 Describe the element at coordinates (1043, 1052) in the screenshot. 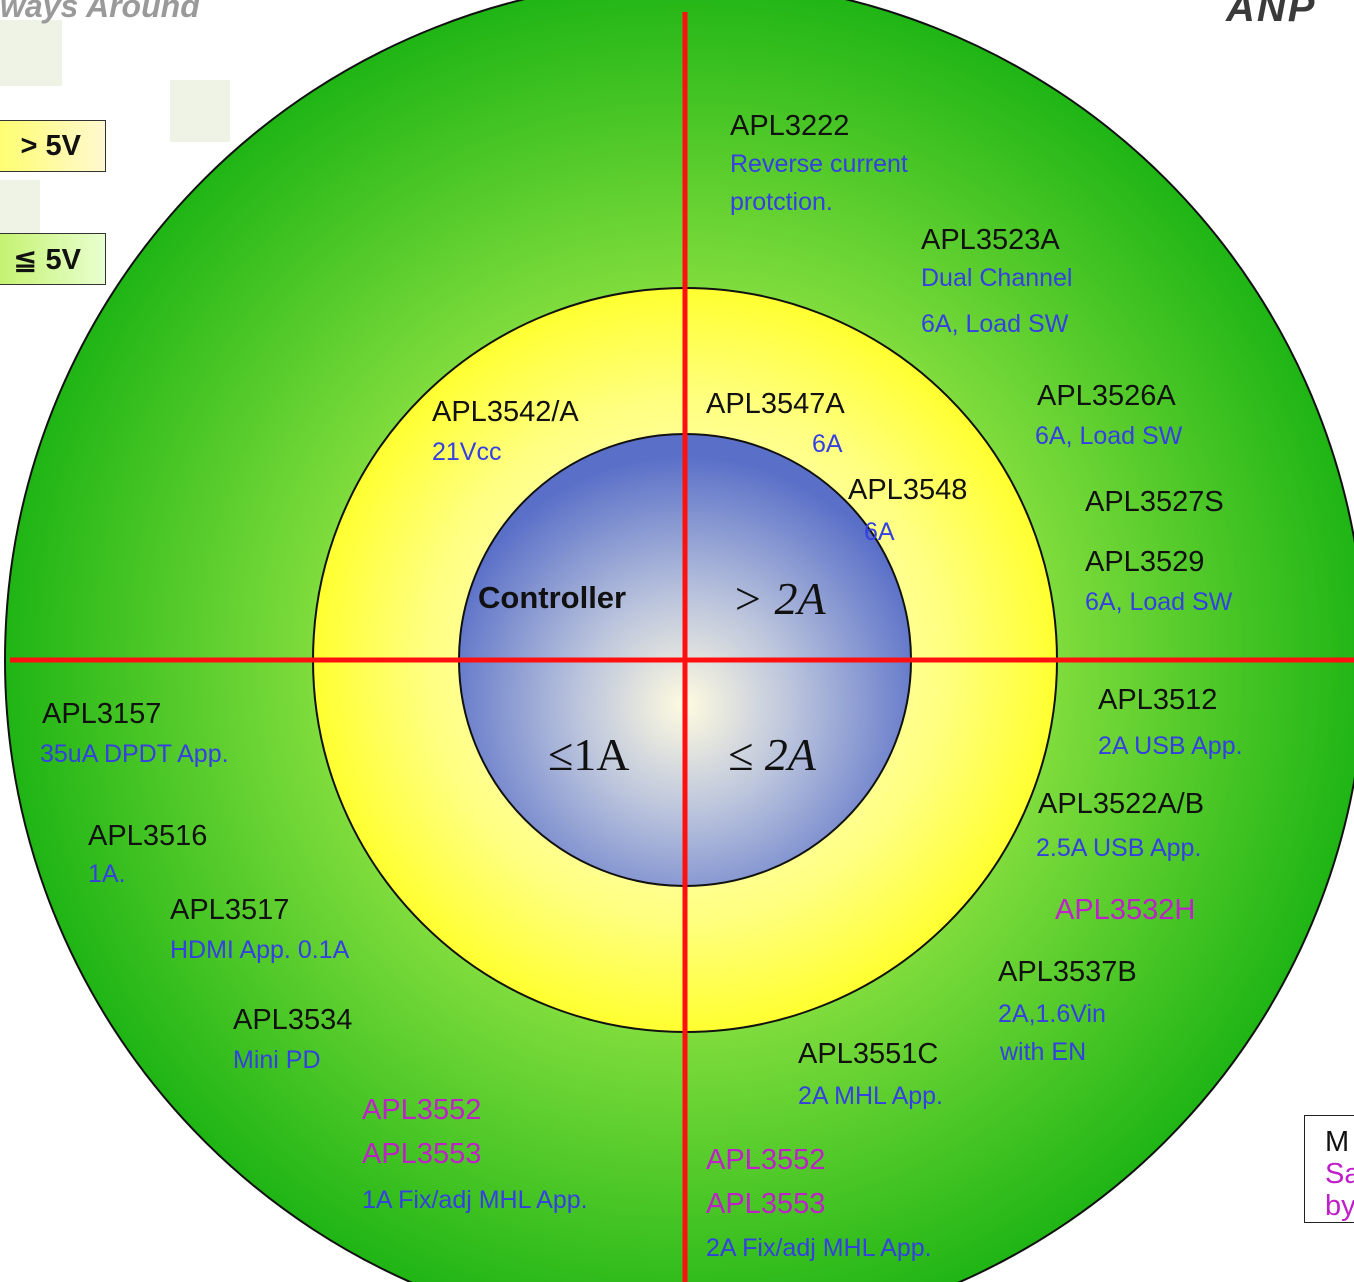

I see `desc-apl3537b-2: with EN` at that location.